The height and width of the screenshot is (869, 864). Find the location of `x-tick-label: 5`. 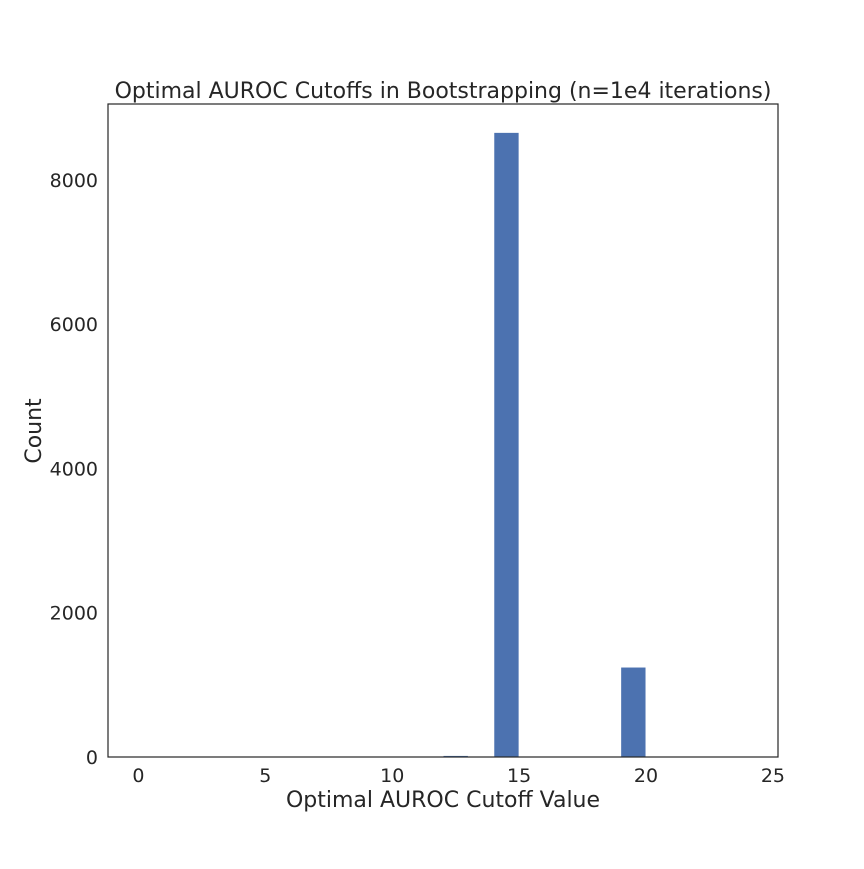

x-tick-label: 5 is located at coordinates (265, 776).